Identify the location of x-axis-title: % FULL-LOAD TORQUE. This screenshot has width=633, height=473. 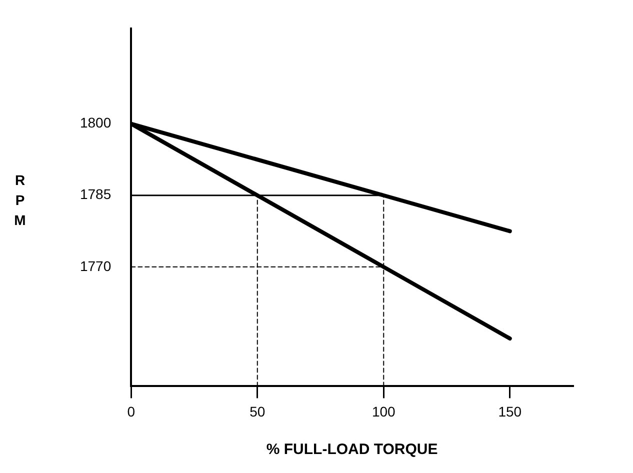
(352, 449).